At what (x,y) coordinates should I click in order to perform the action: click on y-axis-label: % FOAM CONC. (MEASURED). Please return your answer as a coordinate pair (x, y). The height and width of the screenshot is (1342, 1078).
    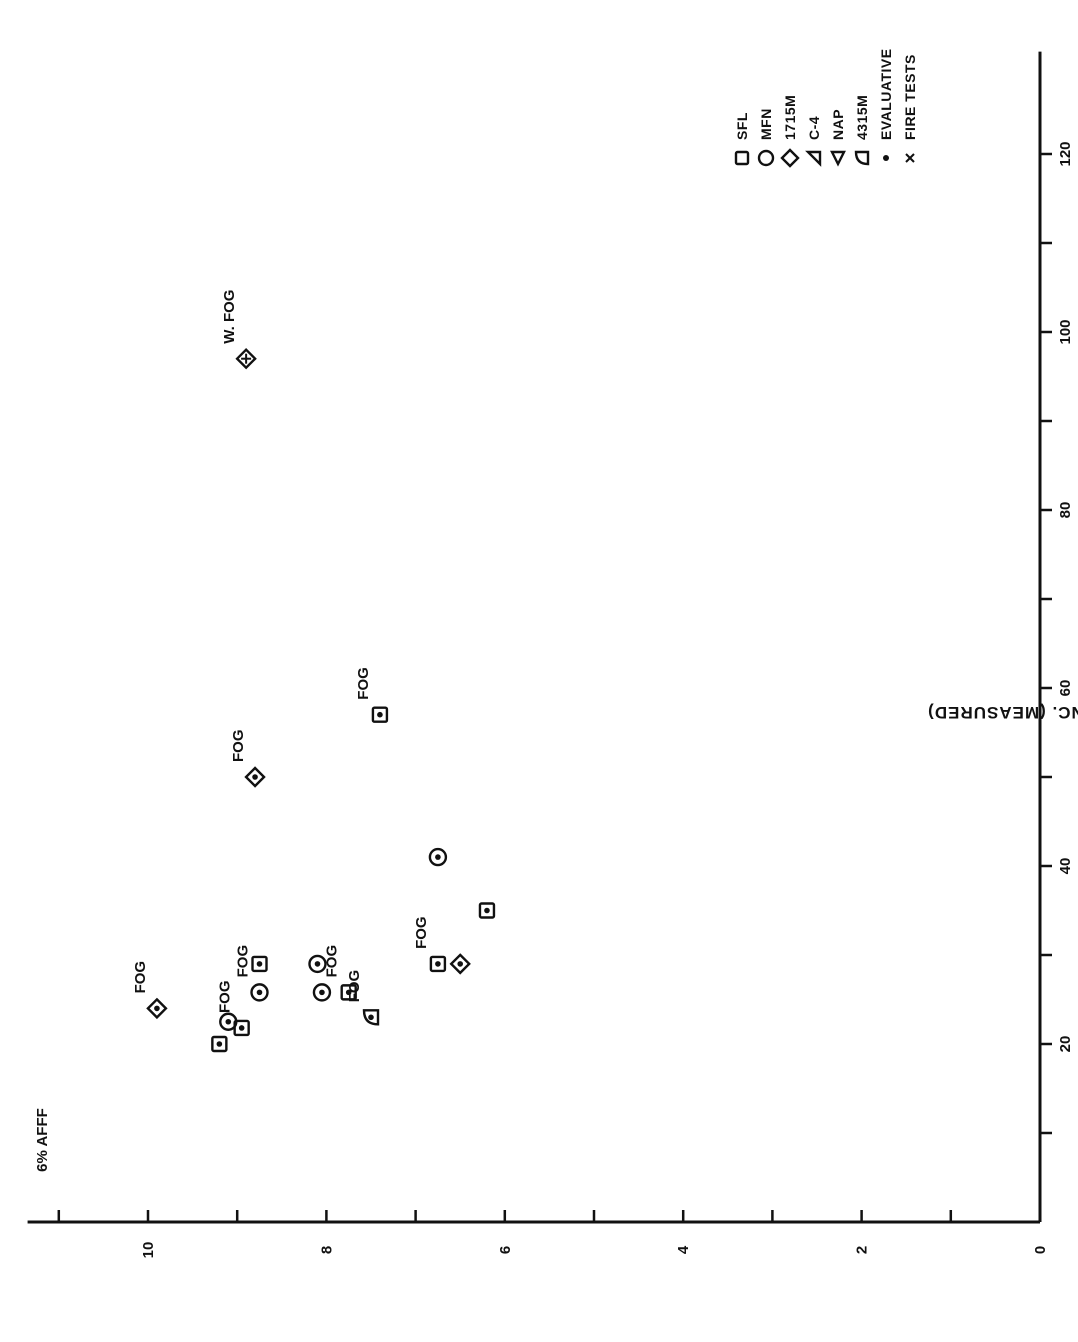
    Looking at the image, I should click on (1002, 712).